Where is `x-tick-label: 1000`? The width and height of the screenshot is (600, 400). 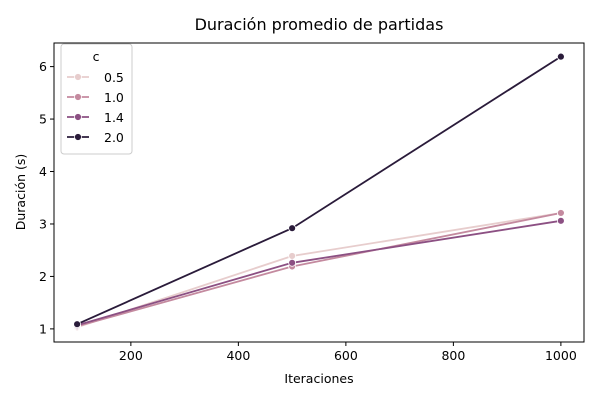
x-tick-label: 1000 is located at coordinates (561, 355).